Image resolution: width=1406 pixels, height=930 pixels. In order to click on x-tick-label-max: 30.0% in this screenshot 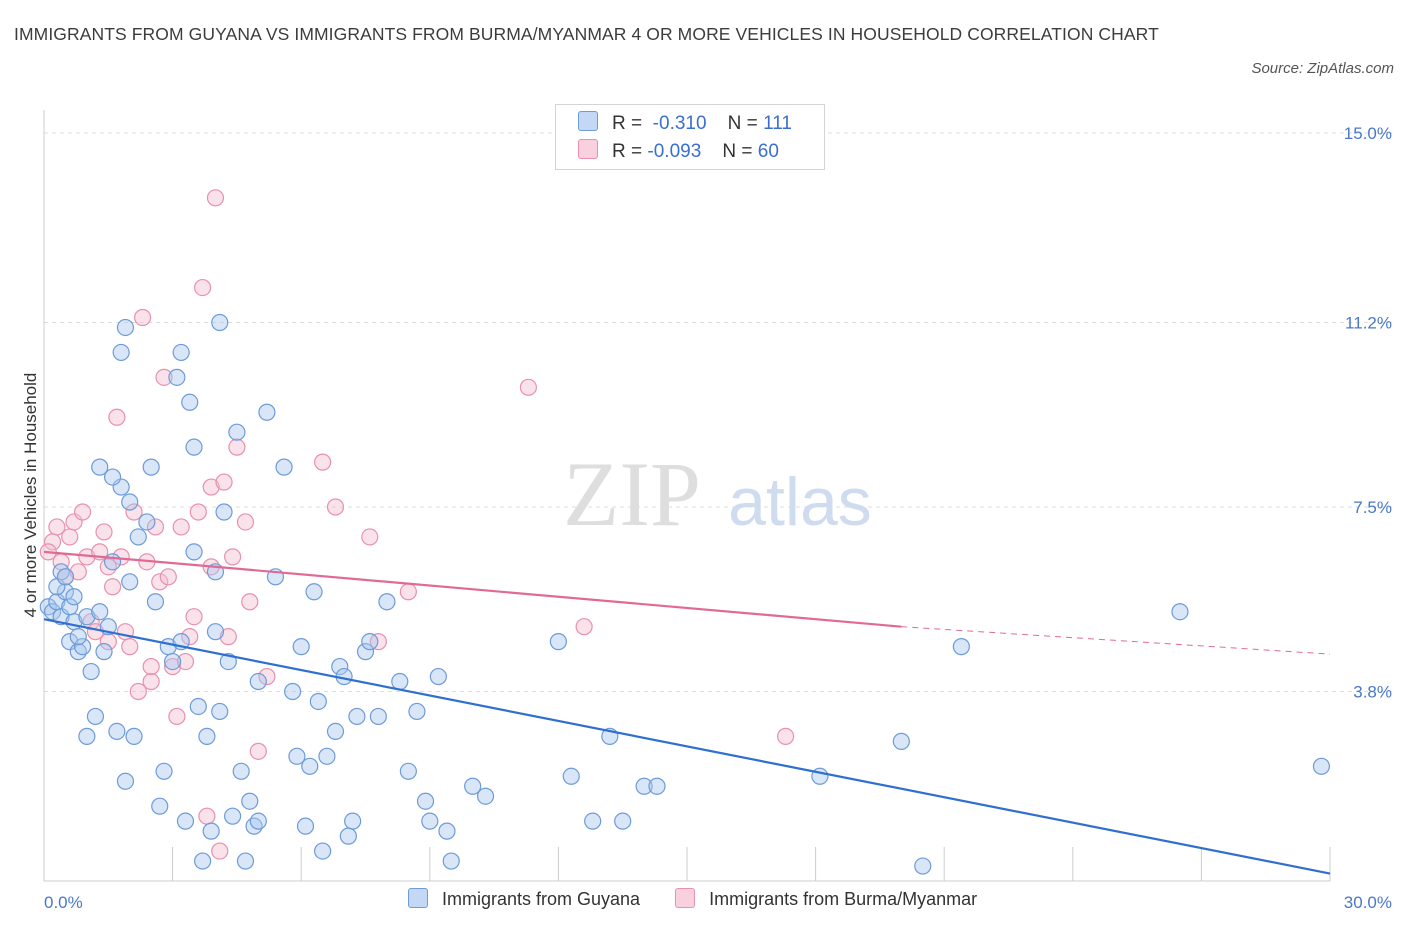, I will do `click(1368, 902)`.